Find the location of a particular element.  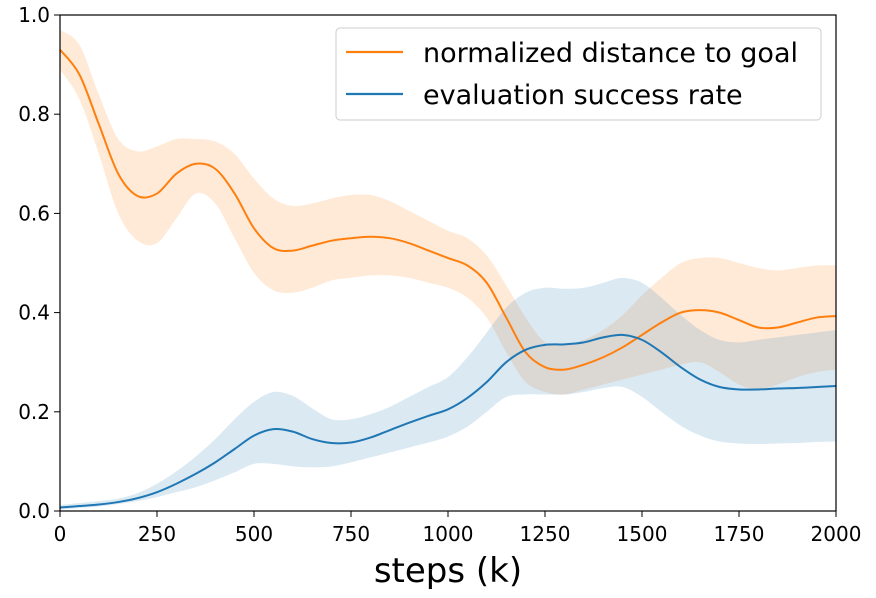

legend-box is located at coordinates (578, 74).